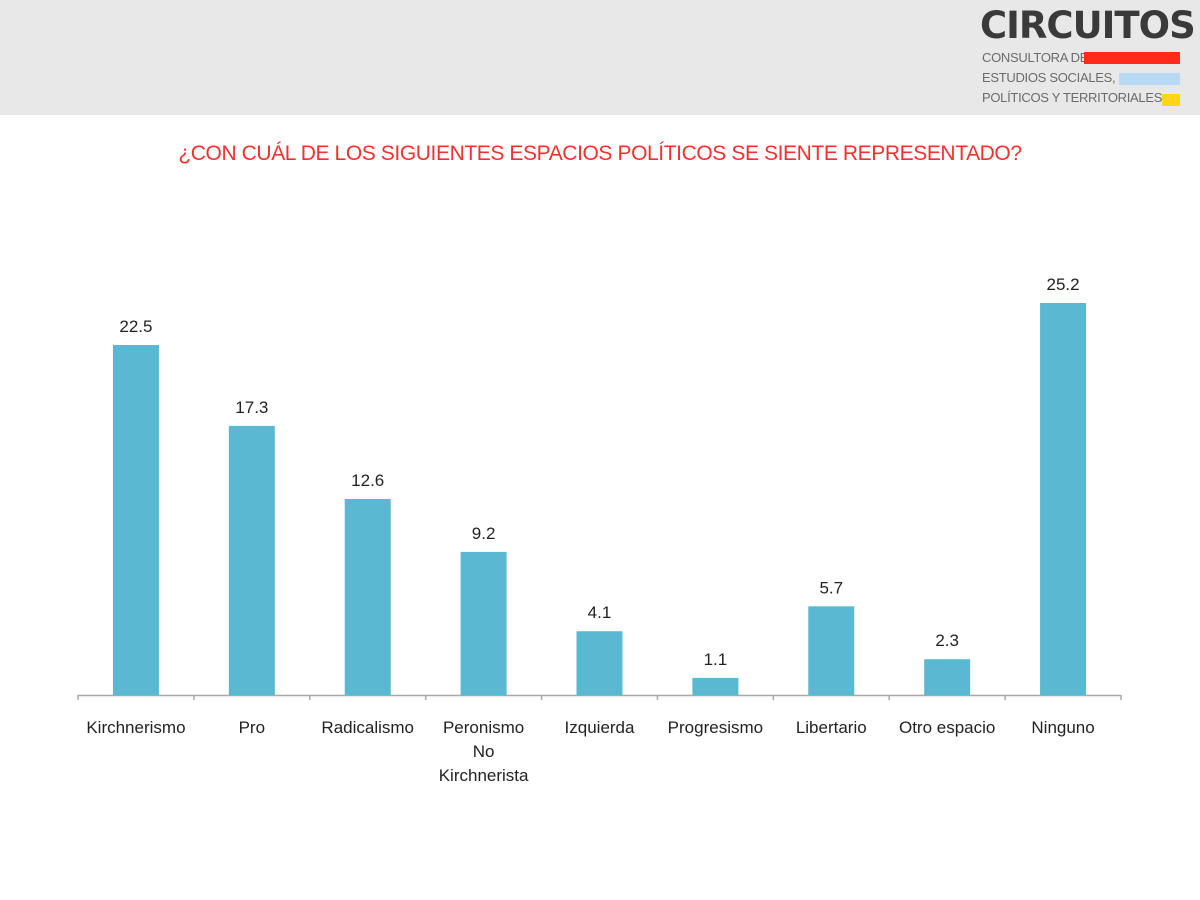  I want to click on logo-line-1: CONSULTORA DE, so click(1035, 57).